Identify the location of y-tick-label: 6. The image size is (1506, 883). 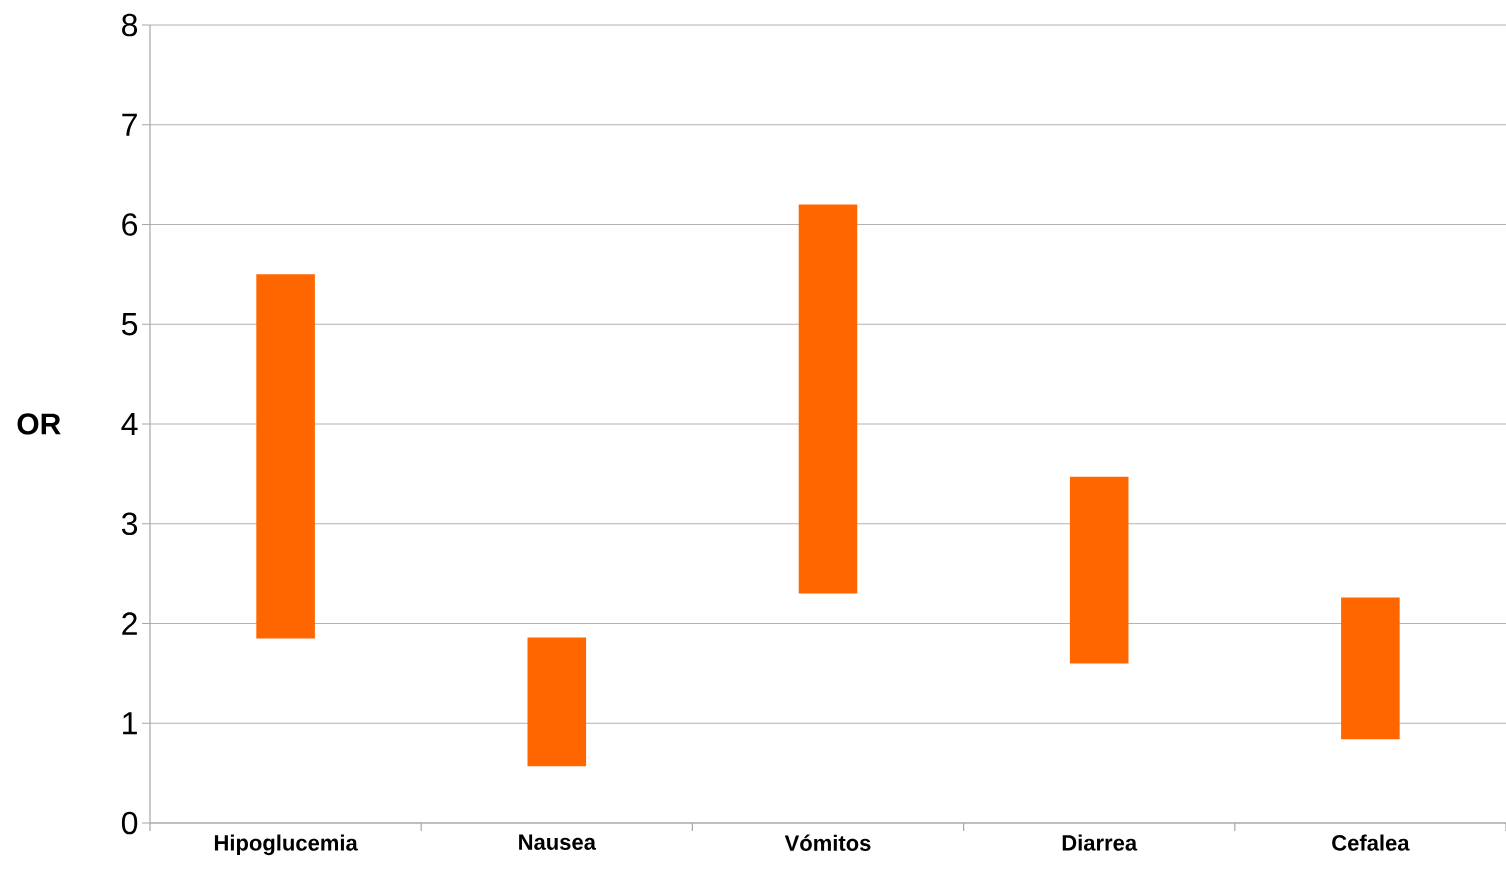
(130, 224).